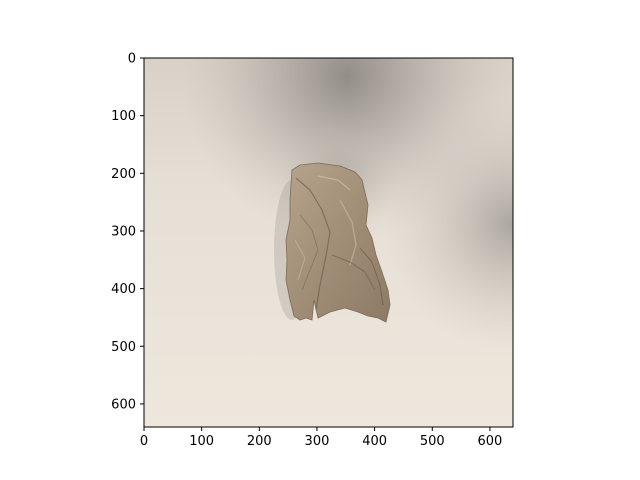  What do you see at coordinates (123, 404) in the screenshot?
I see `y-tick-label: 600` at bounding box center [123, 404].